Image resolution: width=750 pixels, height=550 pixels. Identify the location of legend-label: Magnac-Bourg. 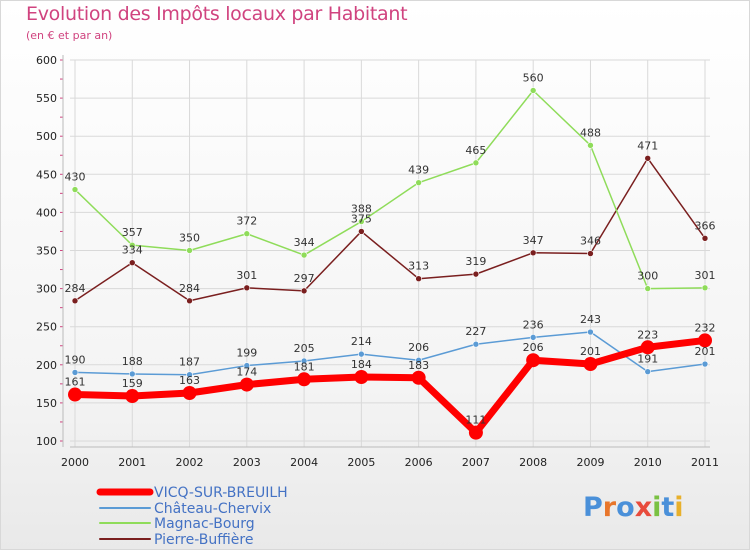
(204, 524).